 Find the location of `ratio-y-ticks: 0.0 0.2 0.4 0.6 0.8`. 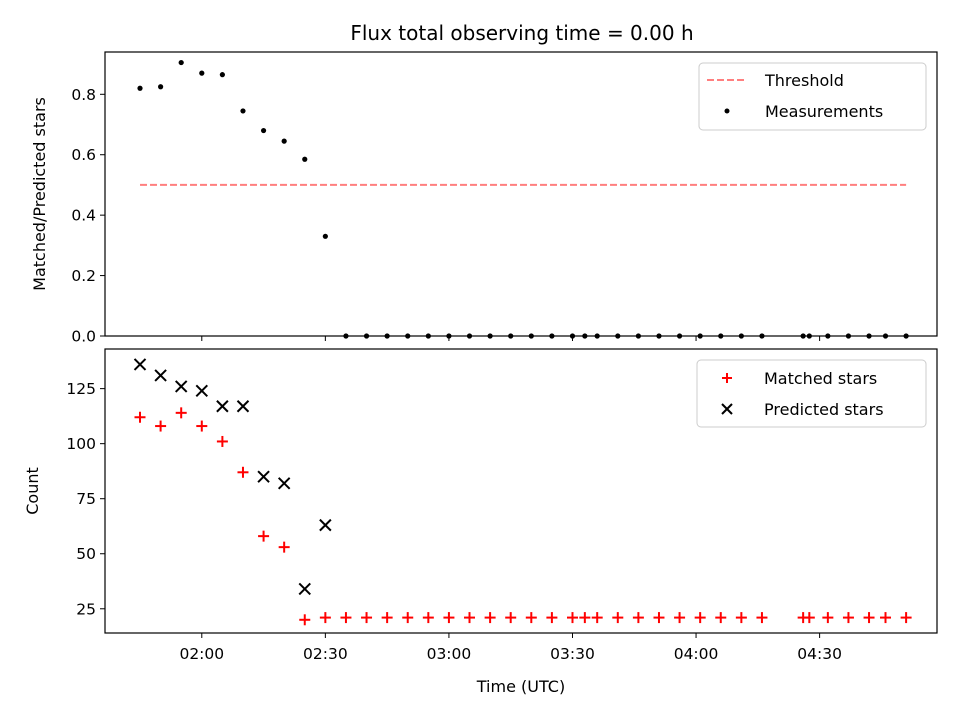

ratio-y-ticks: 0.0 0.2 0.4 0.6 0.8 is located at coordinates (88, 216).